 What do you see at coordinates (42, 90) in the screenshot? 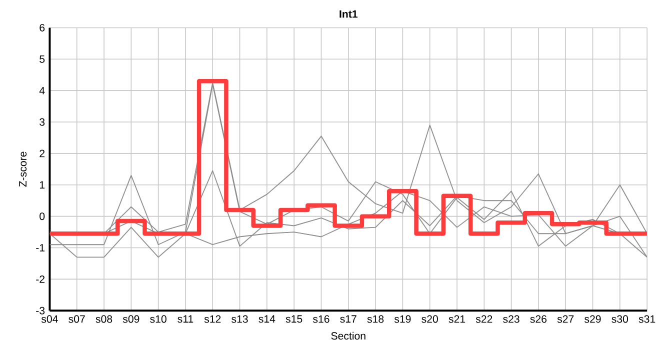
I see `y-tick-label: 4` at bounding box center [42, 90].